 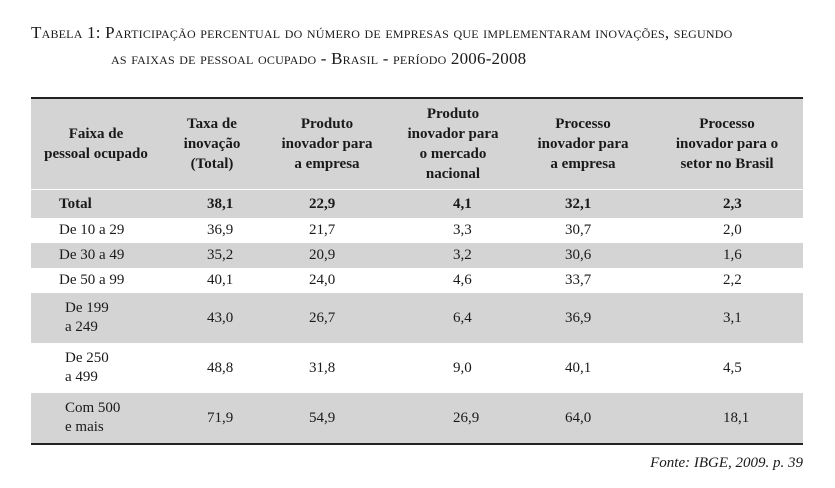 What do you see at coordinates (727, 318) in the screenshot?
I see `table-cell: 3,1` at bounding box center [727, 318].